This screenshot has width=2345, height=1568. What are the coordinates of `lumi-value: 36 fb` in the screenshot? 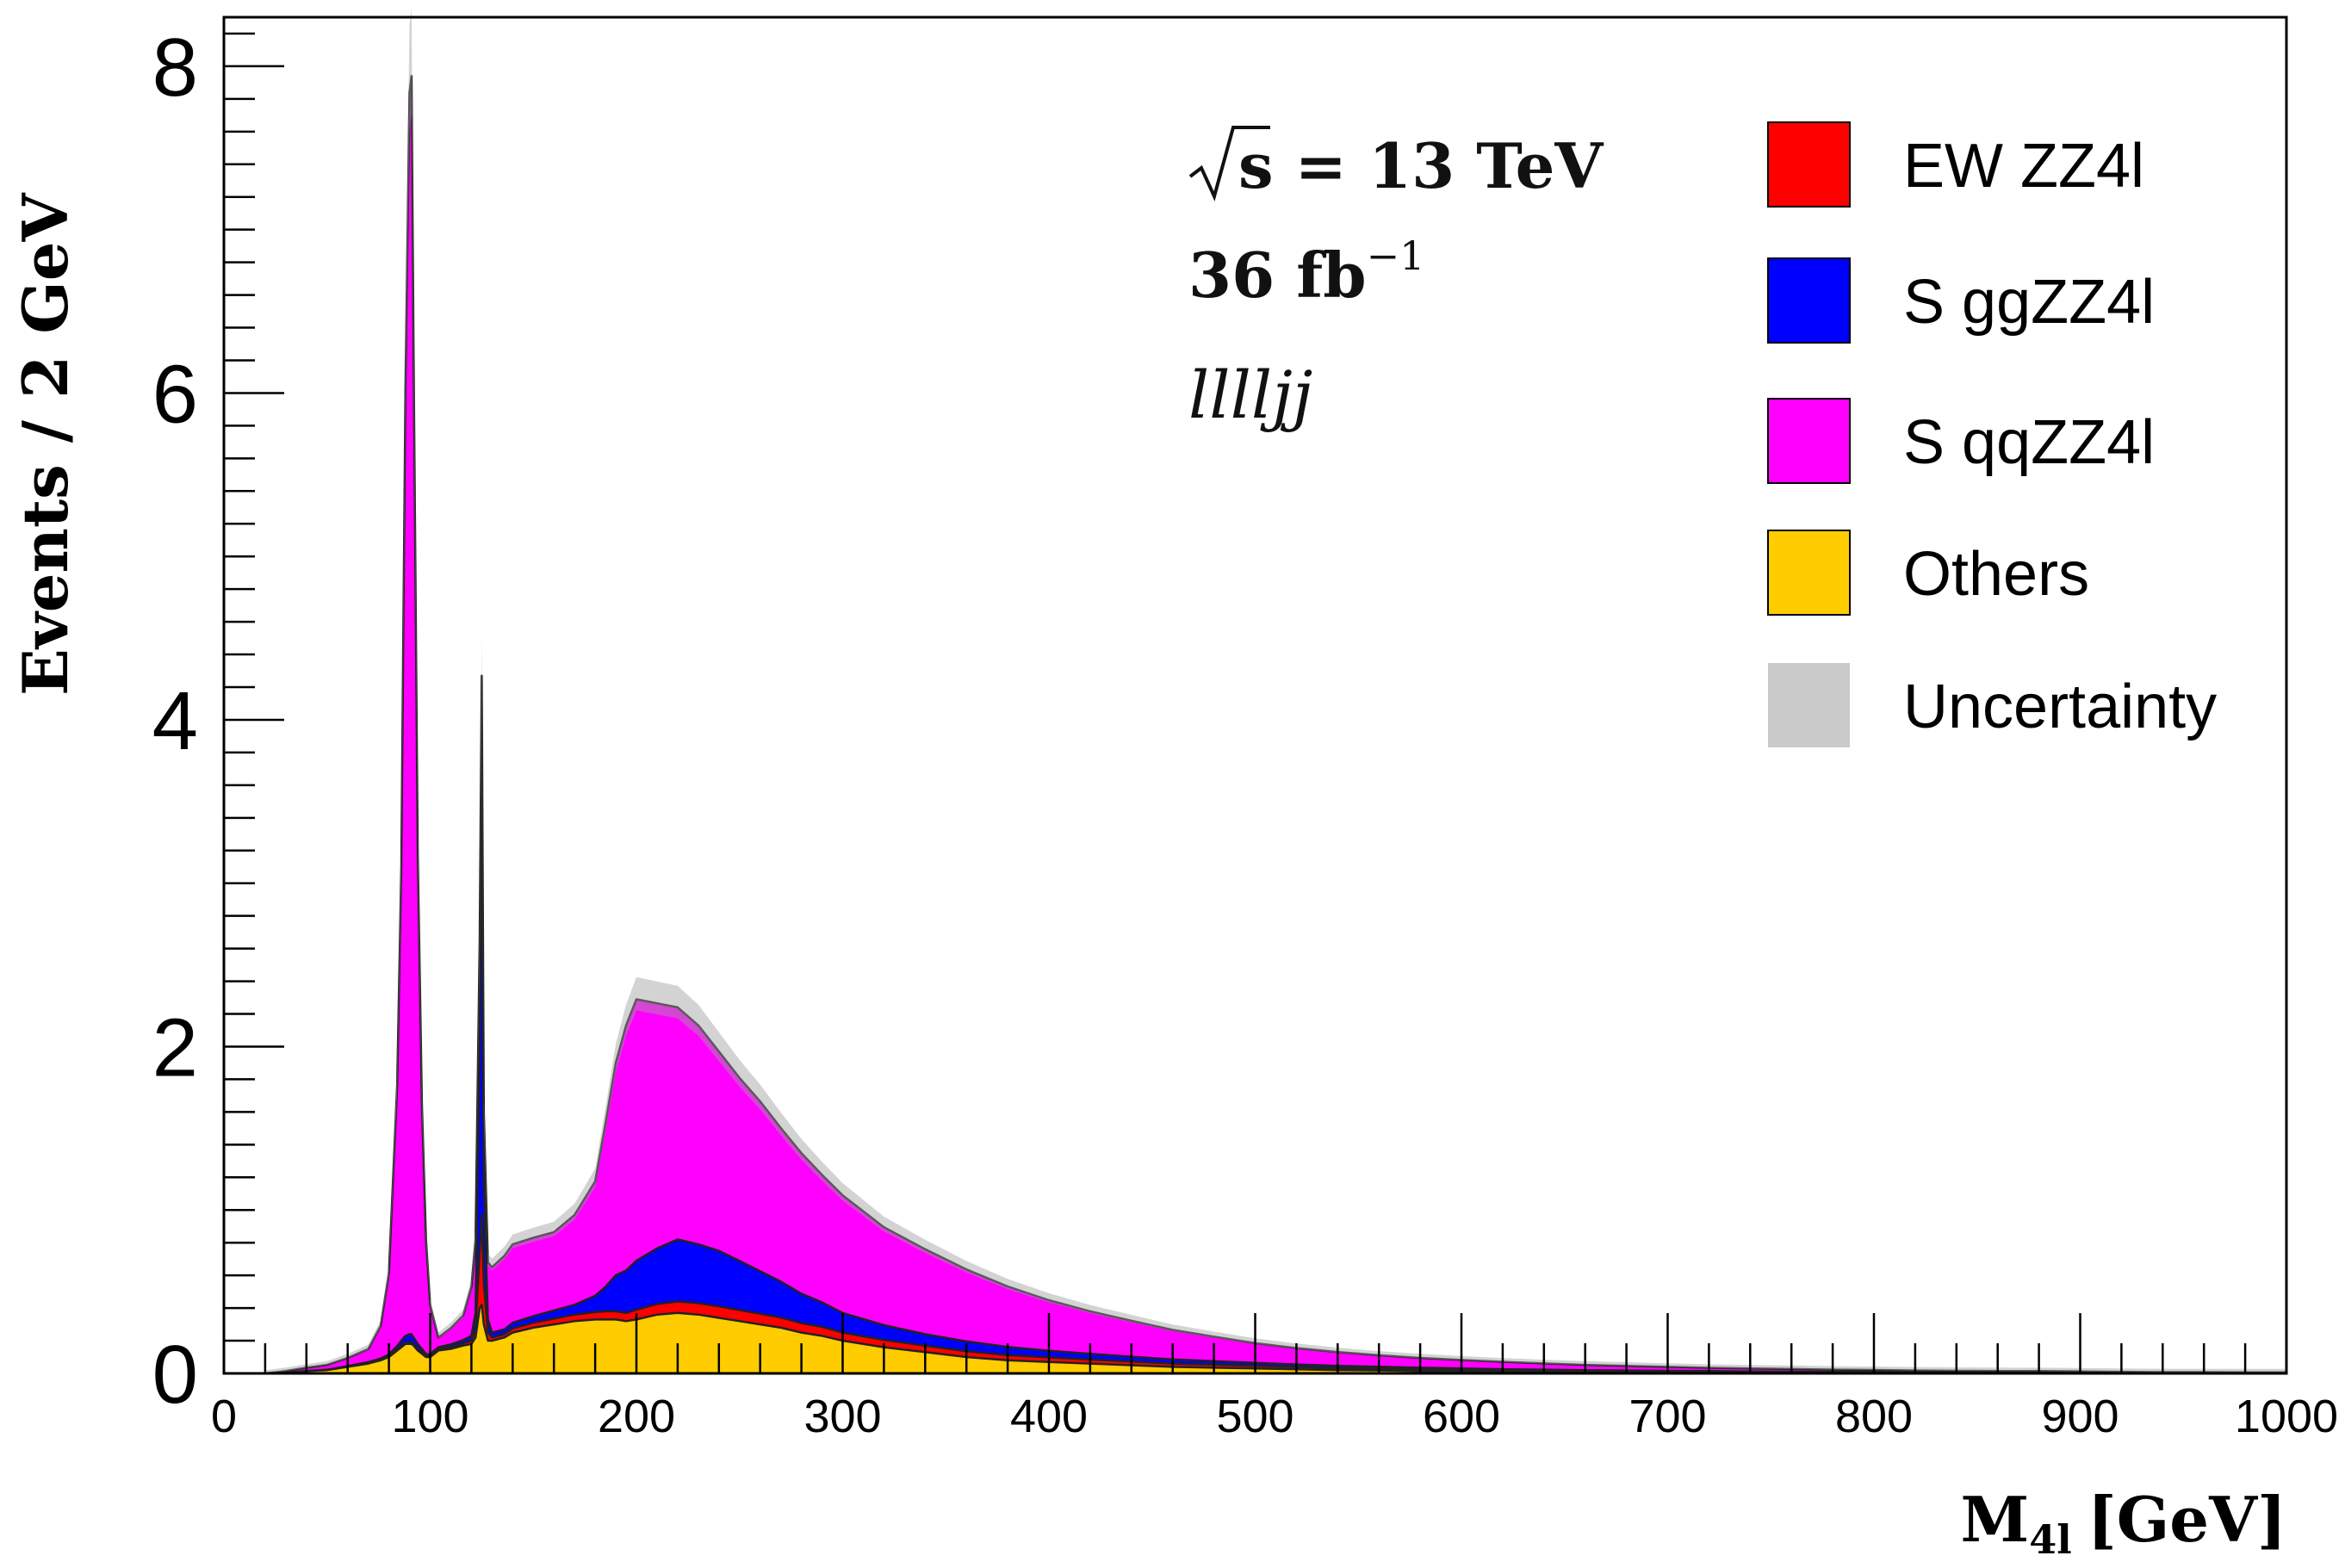 It's located at (1277, 275).